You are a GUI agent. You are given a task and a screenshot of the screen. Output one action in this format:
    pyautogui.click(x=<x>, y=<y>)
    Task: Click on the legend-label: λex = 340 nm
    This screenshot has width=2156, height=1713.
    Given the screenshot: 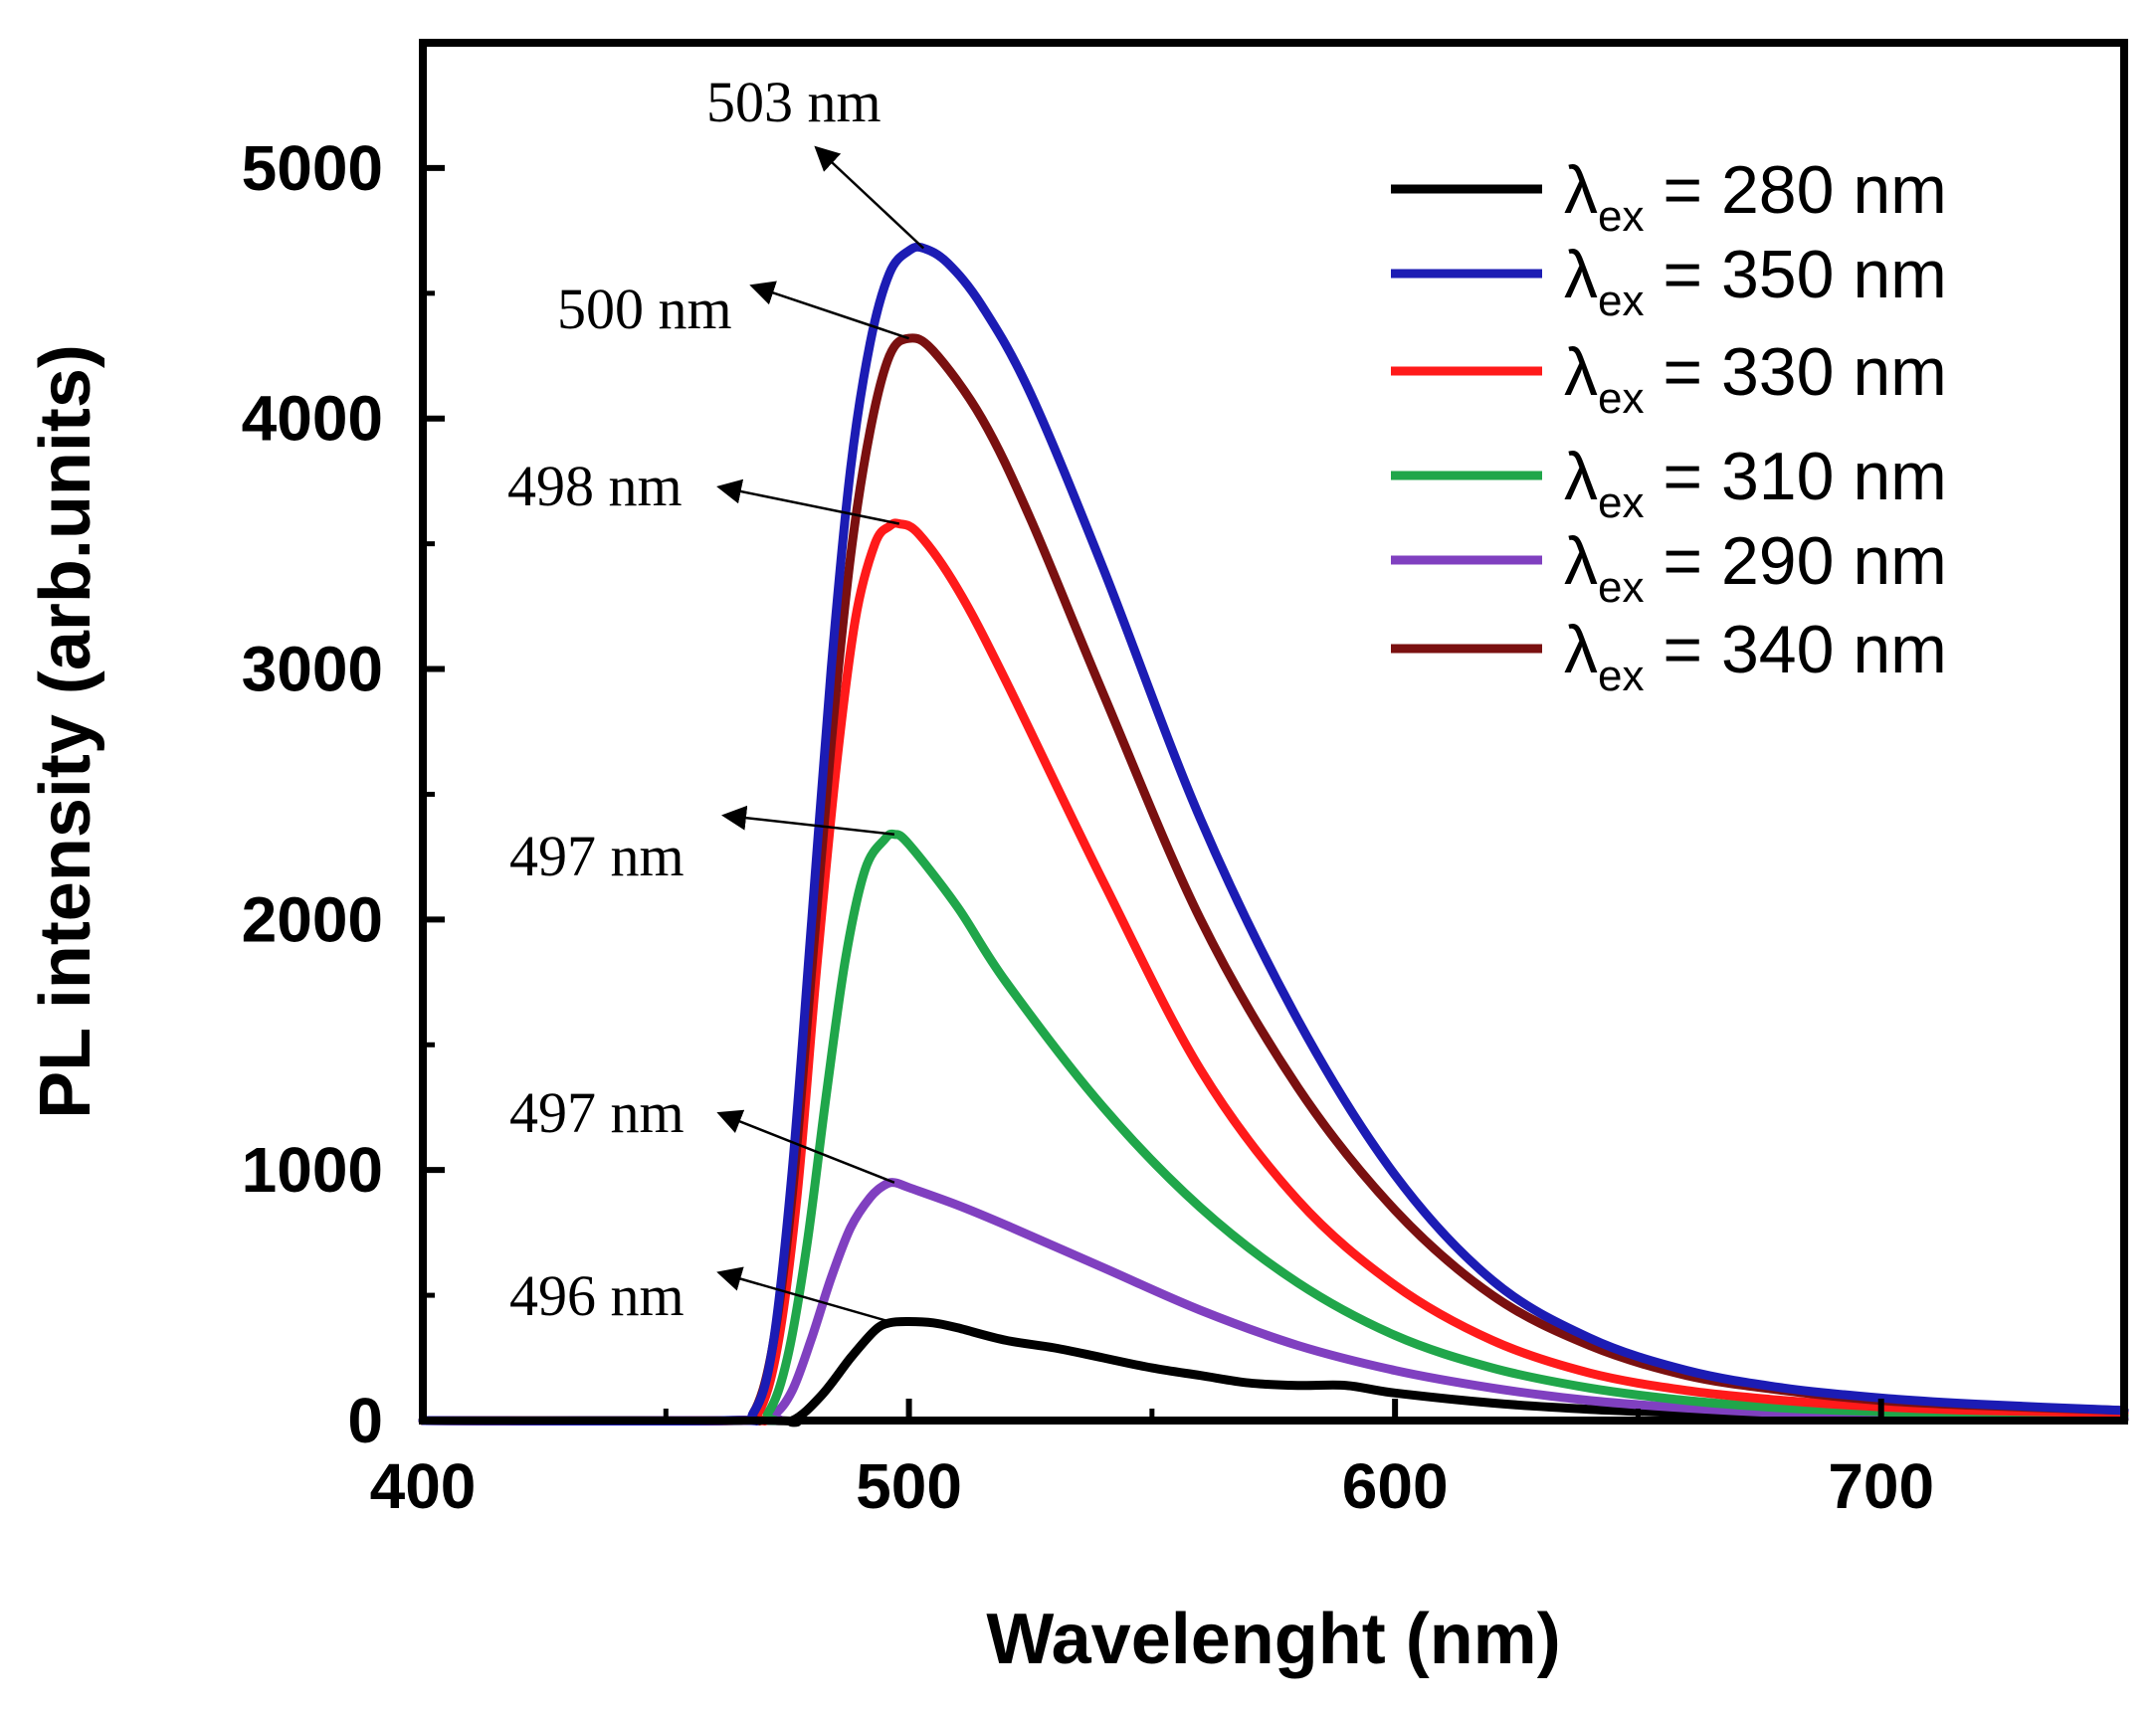 What is the action you would take?
    pyautogui.click(x=1755, y=656)
    